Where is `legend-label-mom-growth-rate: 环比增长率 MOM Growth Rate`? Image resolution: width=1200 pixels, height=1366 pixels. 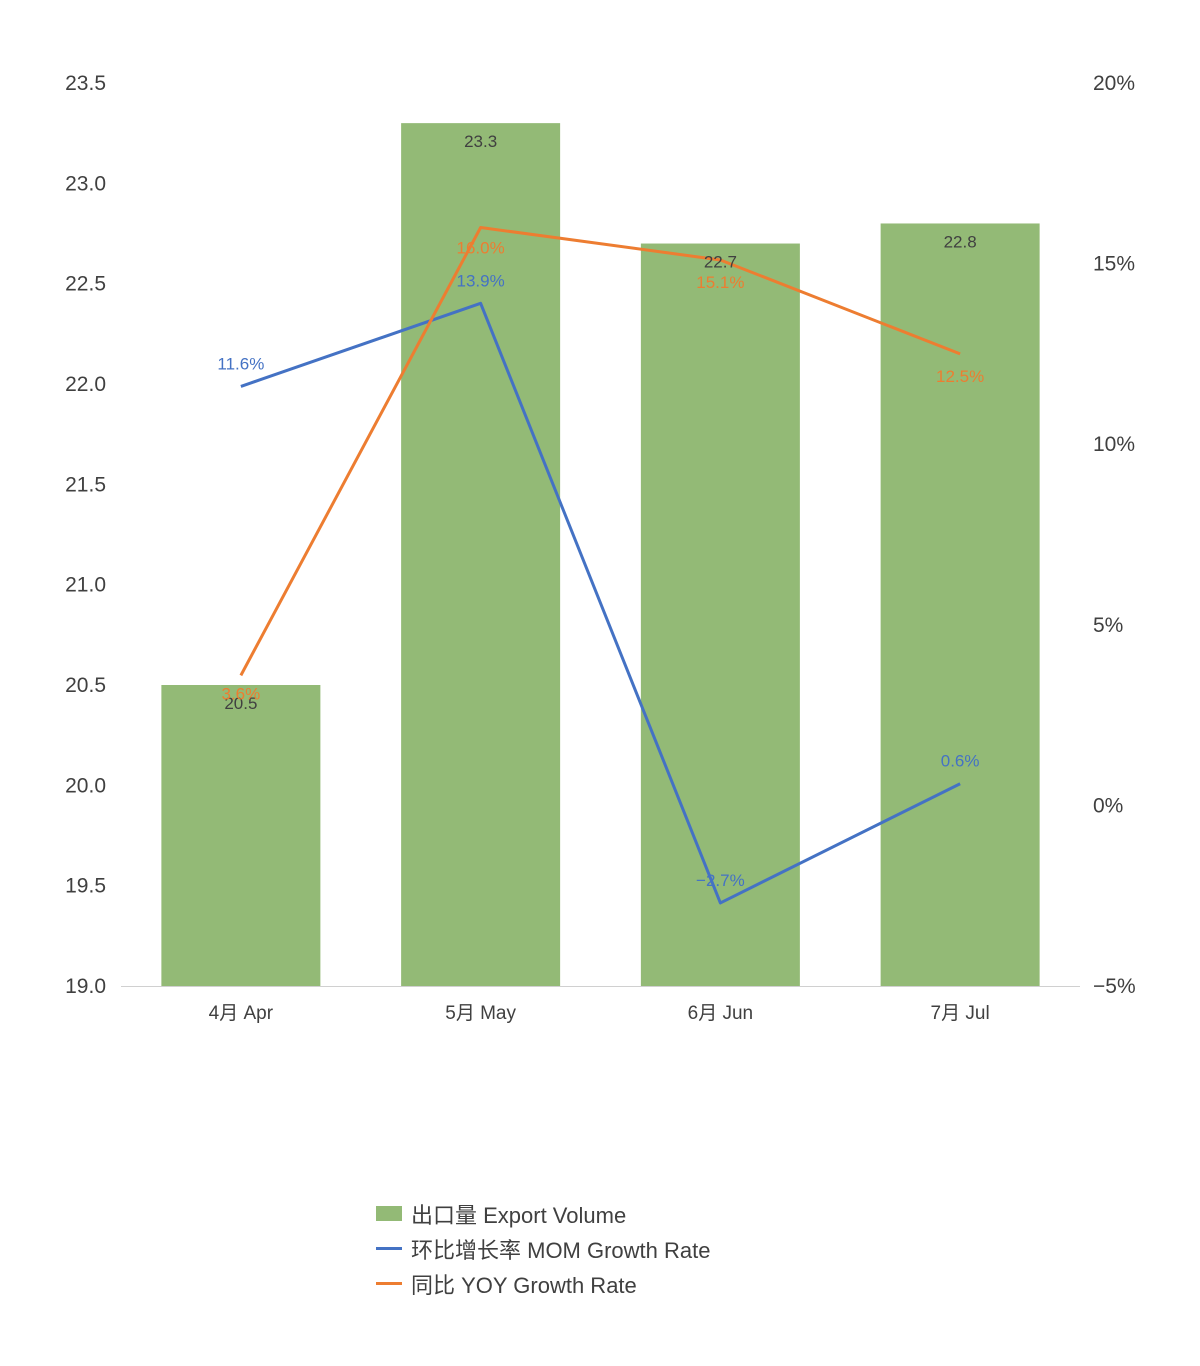
legend-label-mom-growth-rate: 环比增长率 MOM Growth Rate is located at coordinates (561, 1250).